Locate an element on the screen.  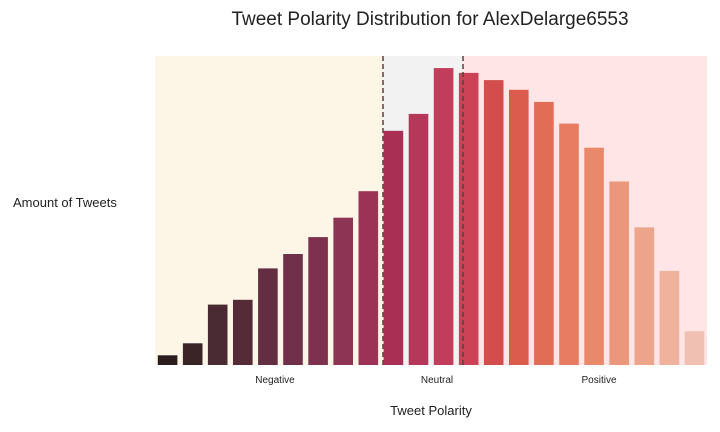
x-axis-label: Tweet Polarity is located at coordinates (431, 410).